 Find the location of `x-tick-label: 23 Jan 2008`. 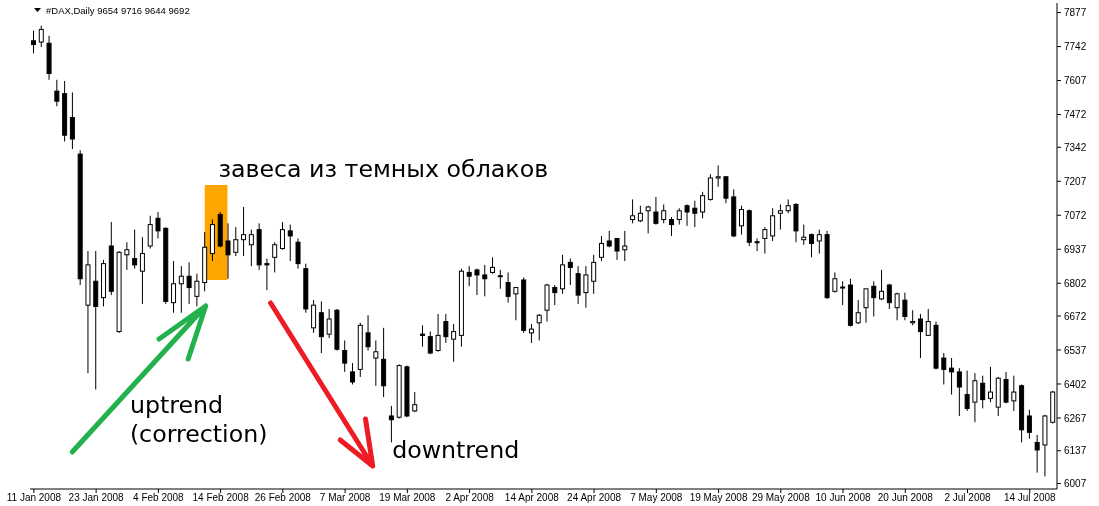

x-tick-label: 23 Jan 2008 is located at coordinates (96, 498).